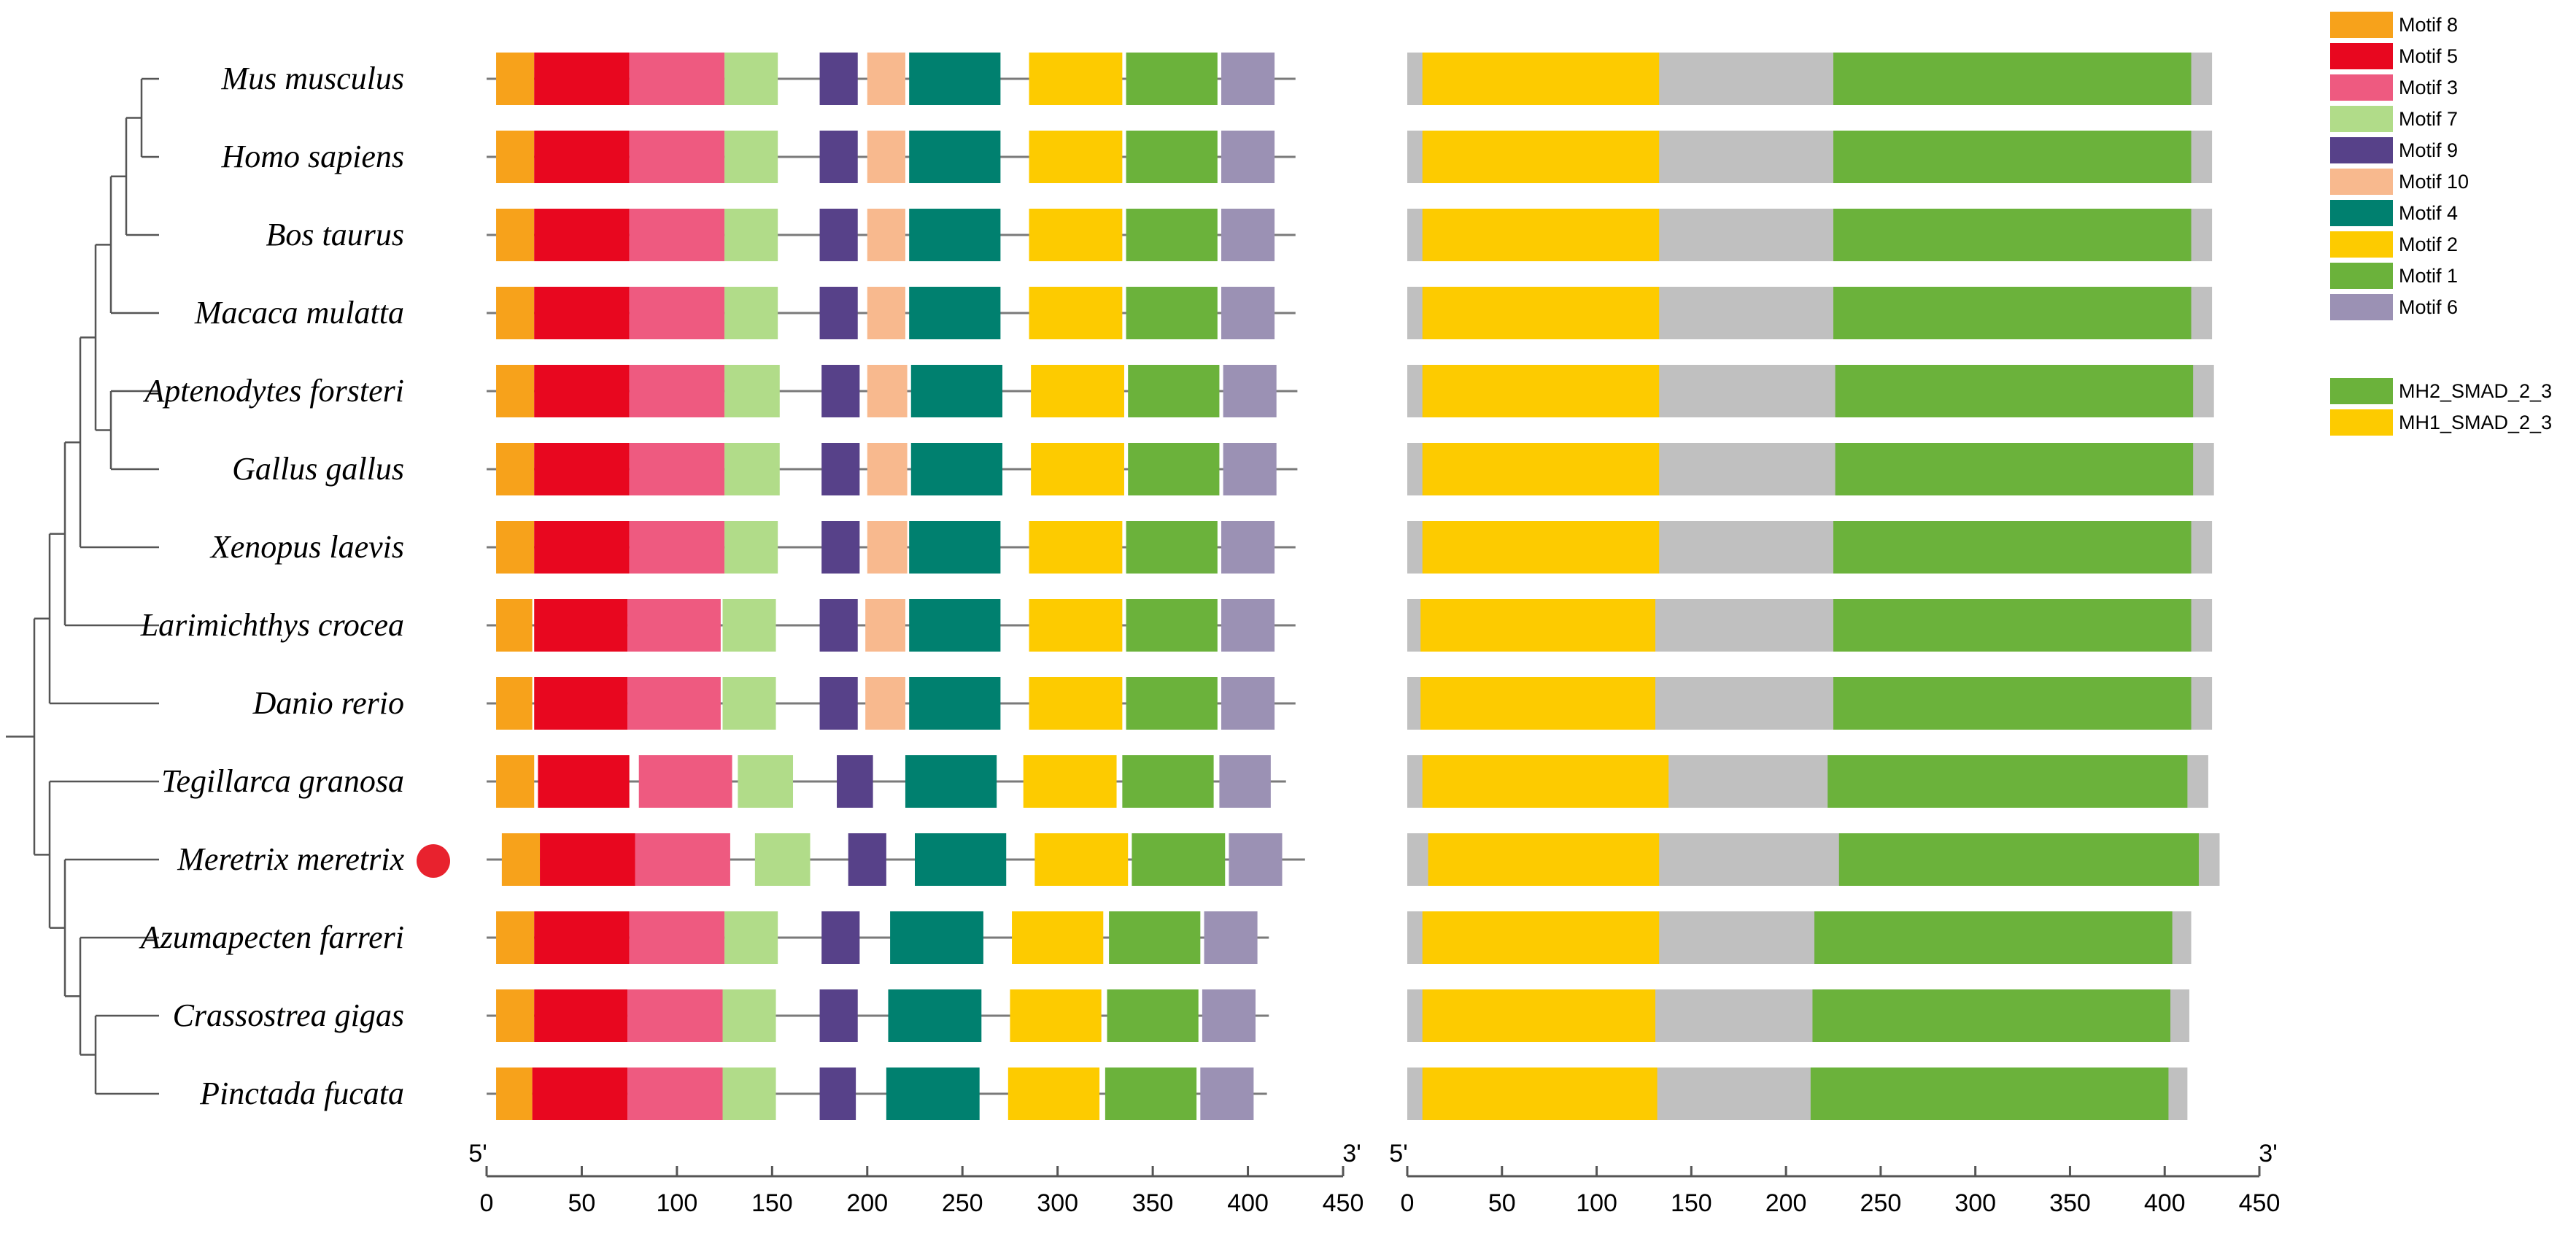 The width and height of the screenshot is (2576, 1247). Describe the element at coordinates (2361, 56) in the screenshot. I see `legend-swatch-m5` at that location.